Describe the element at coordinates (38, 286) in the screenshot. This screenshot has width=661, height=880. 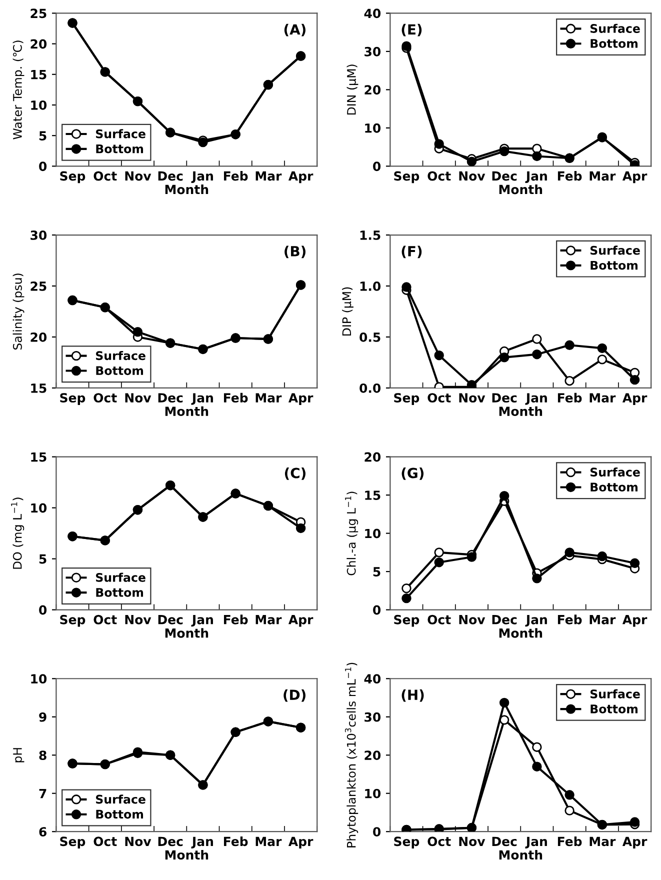
I see `y-tick-label: 25` at that location.